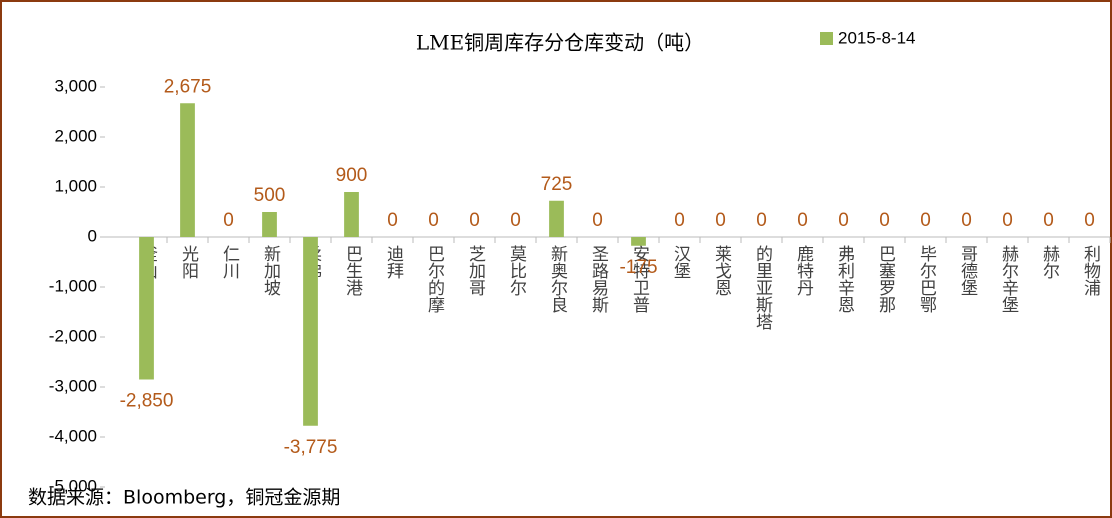 This screenshot has height=518, width=1112. What do you see at coordinates (188, 262) in the screenshot?
I see `x-tick-label: 光阳` at bounding box center [188, 262].